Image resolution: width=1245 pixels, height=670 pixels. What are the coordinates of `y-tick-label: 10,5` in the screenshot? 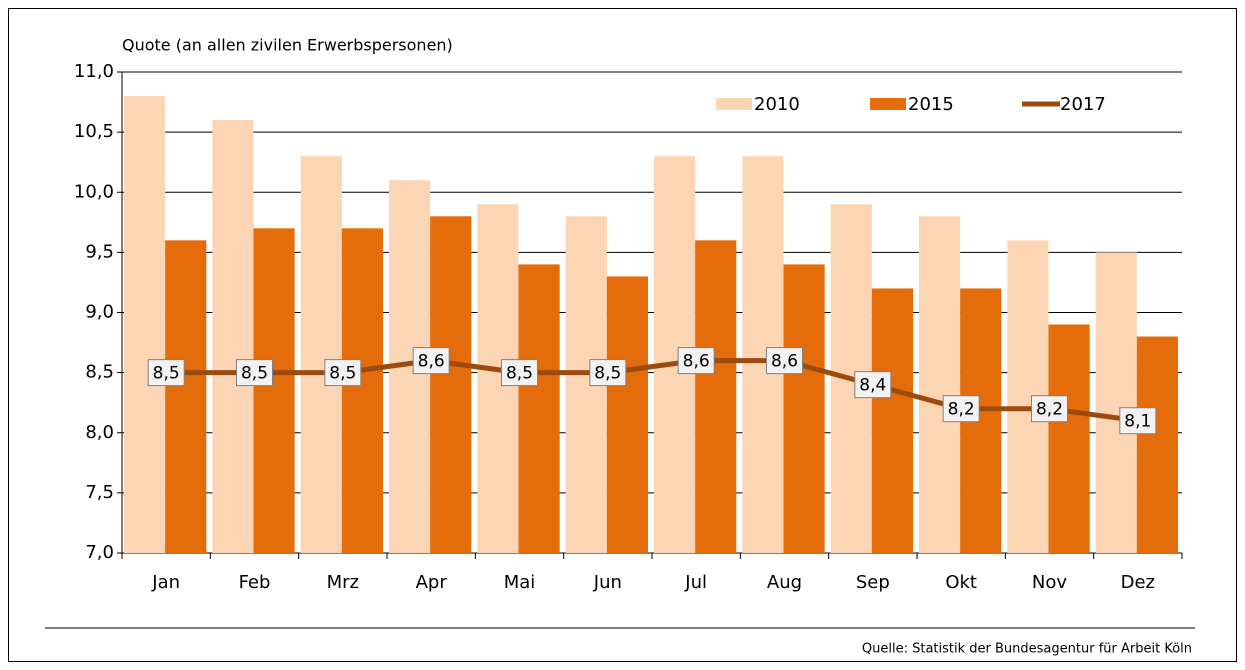 It's located at (94, 131).